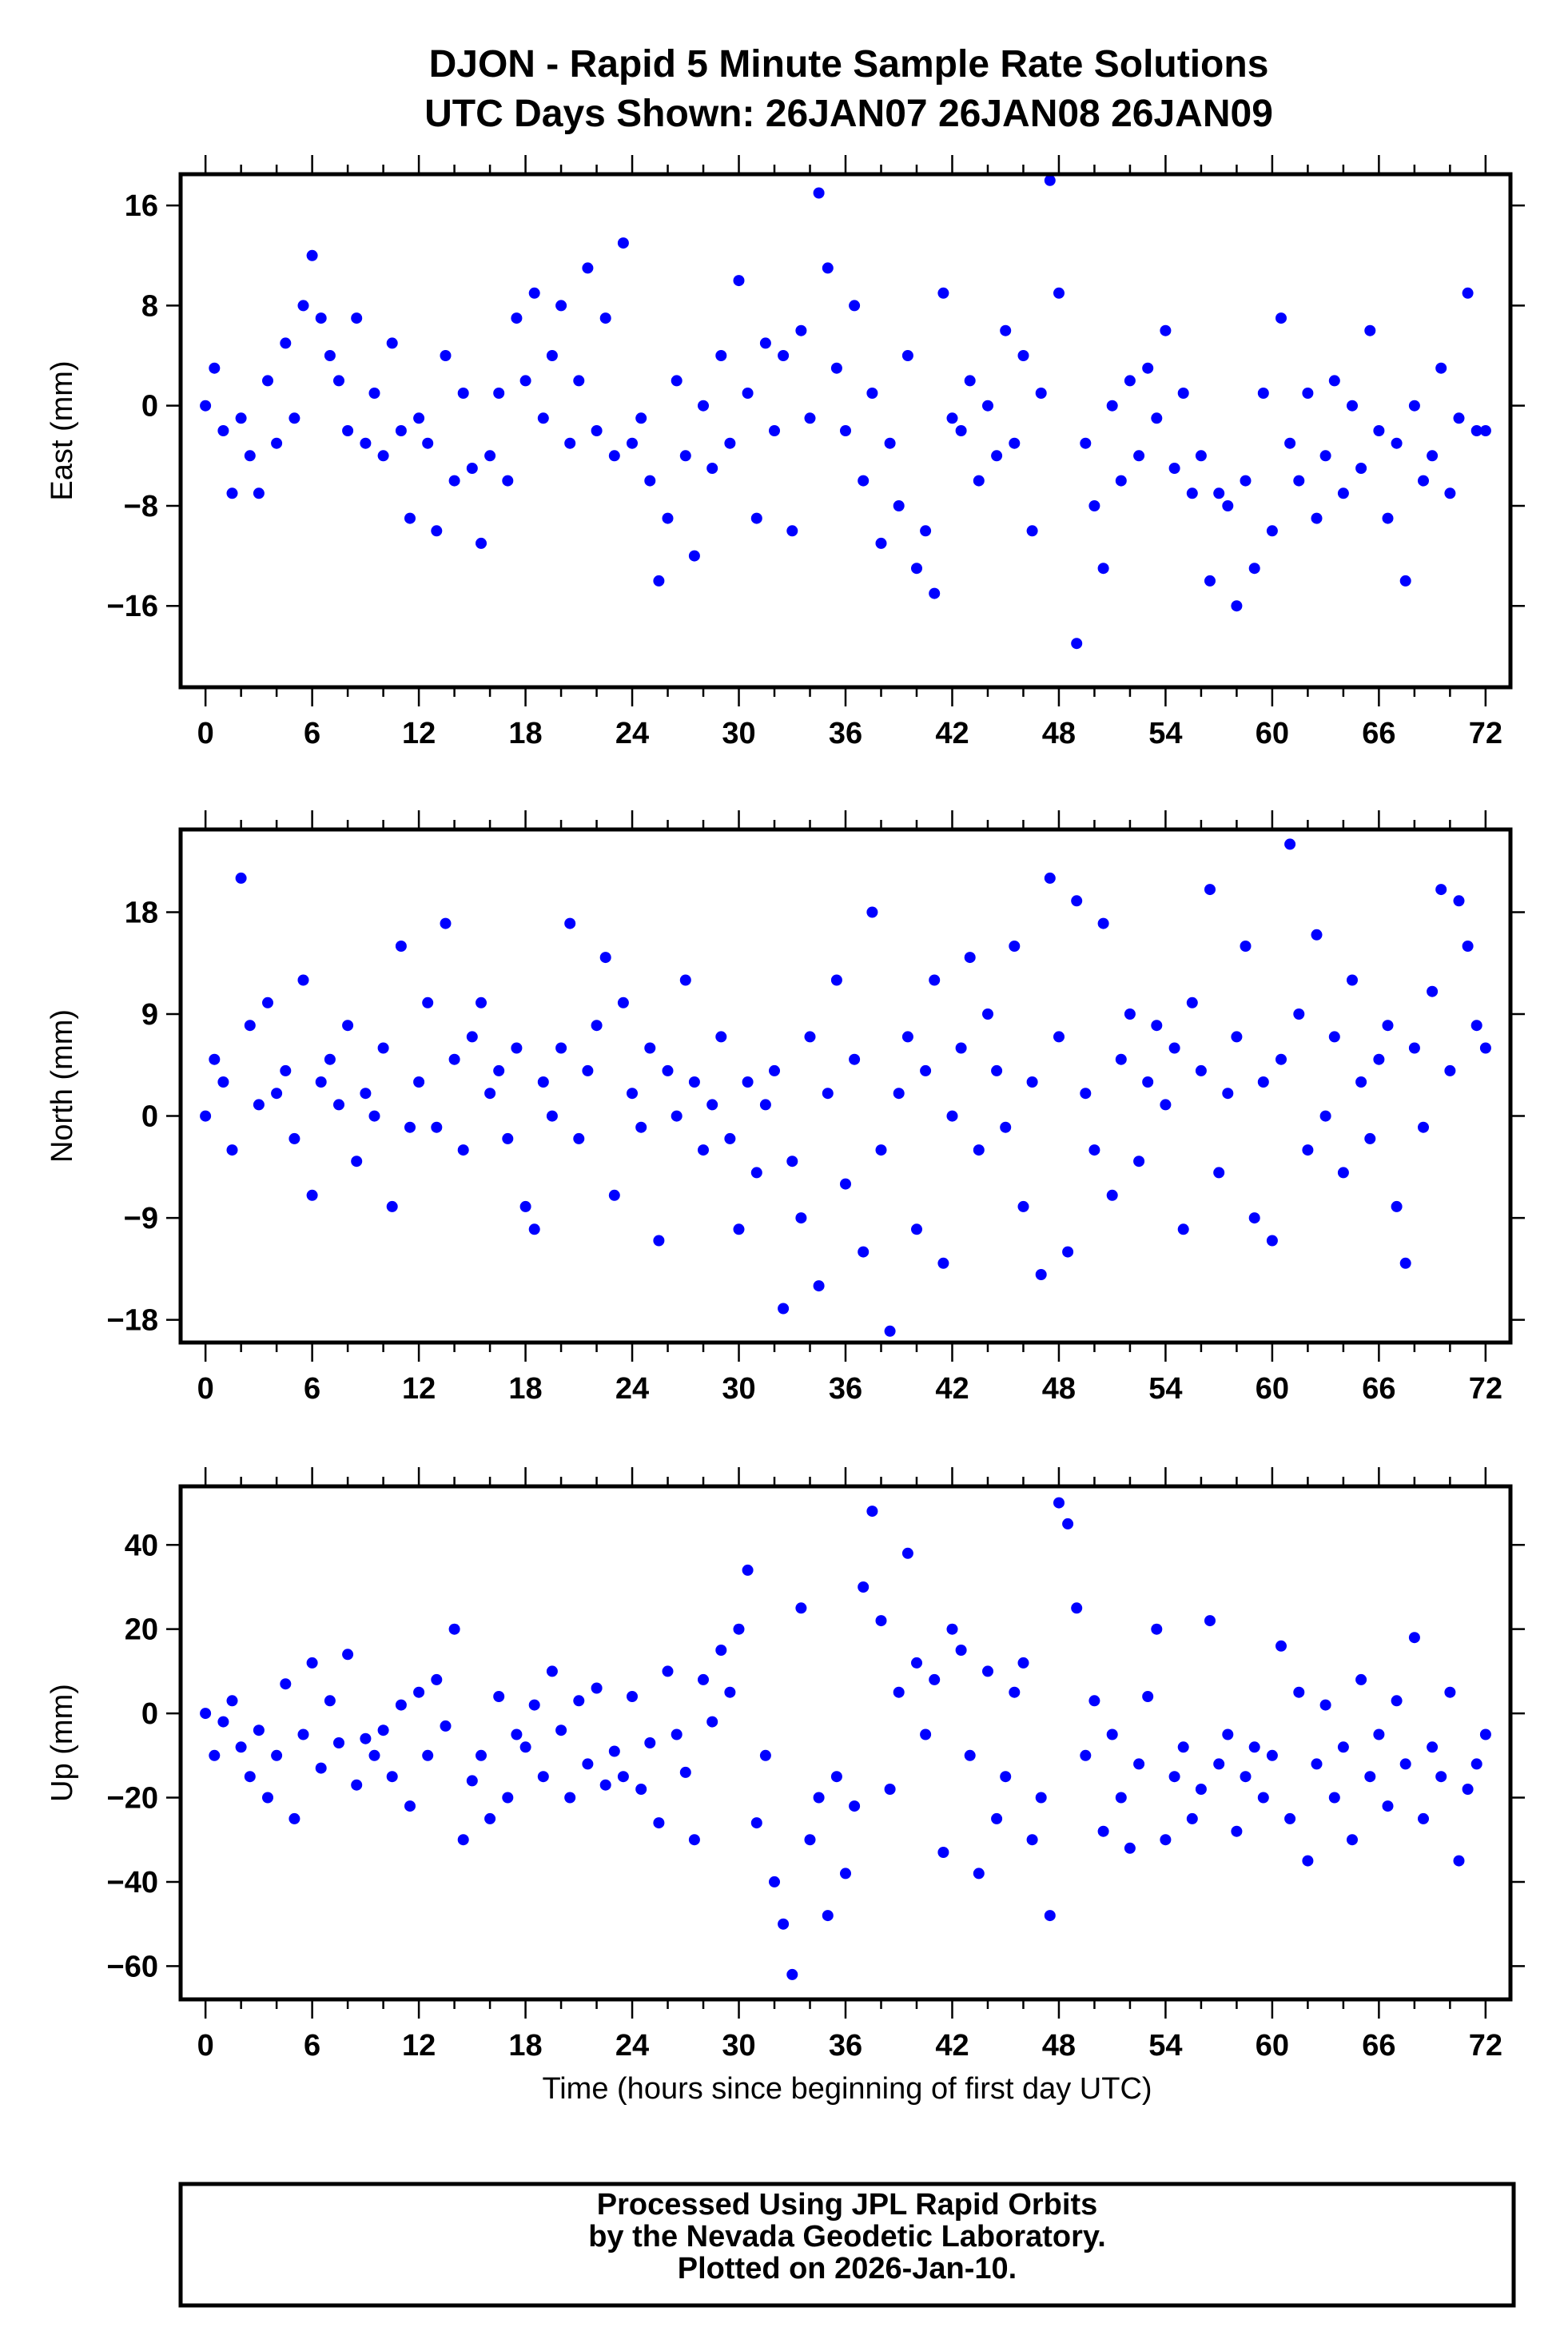 This screenshot has width=1568, height=2343. What do you see at coordinates (845, 733) in the screenshot?
I see `x-tick-label: 36` at bounding box center [845, 733].